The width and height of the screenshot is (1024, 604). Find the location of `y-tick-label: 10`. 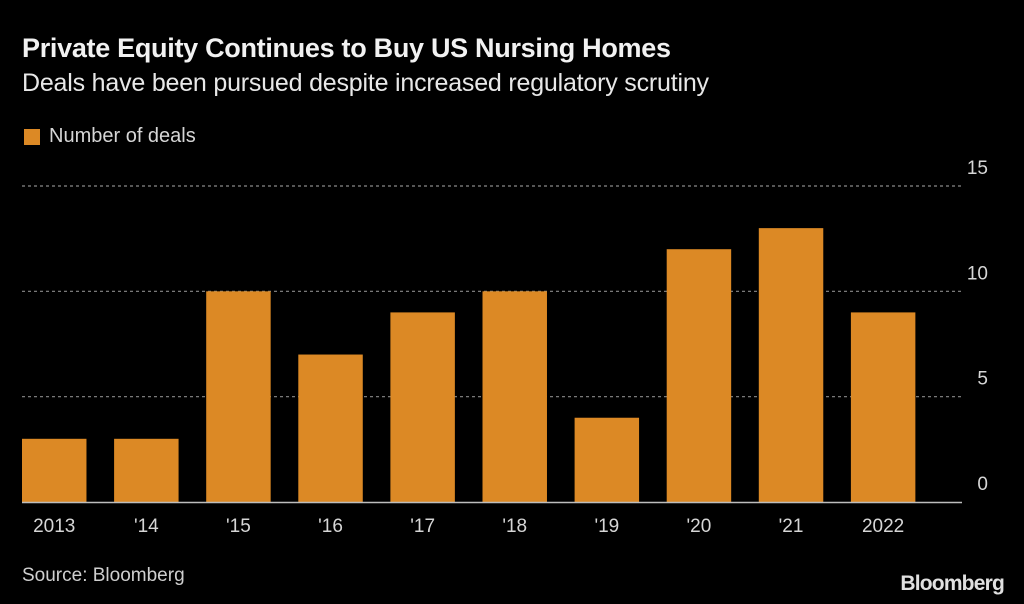

y-tick-label: 10 is located at coordinates (977, 273).